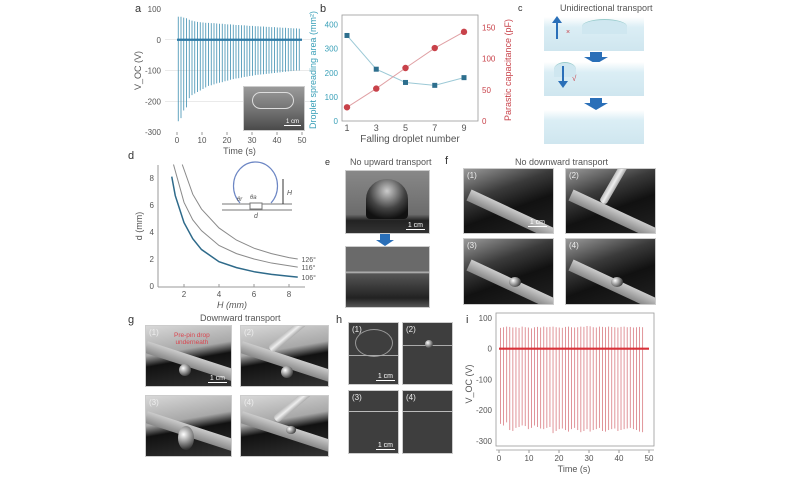 The image size is (800, 485). I want to click on inset-droplet-outline, so click(255, 182).